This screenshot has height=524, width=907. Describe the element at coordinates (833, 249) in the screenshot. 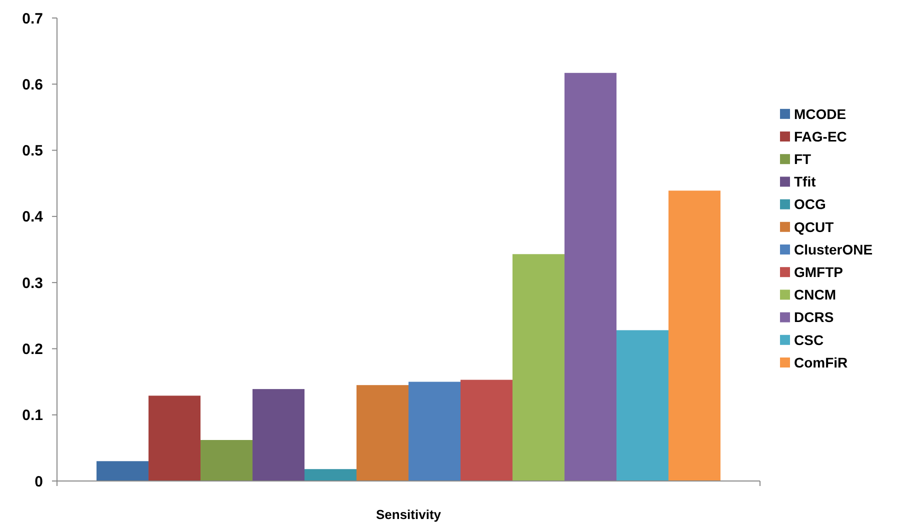

I see `legend-label: ClusterONE` at that location.